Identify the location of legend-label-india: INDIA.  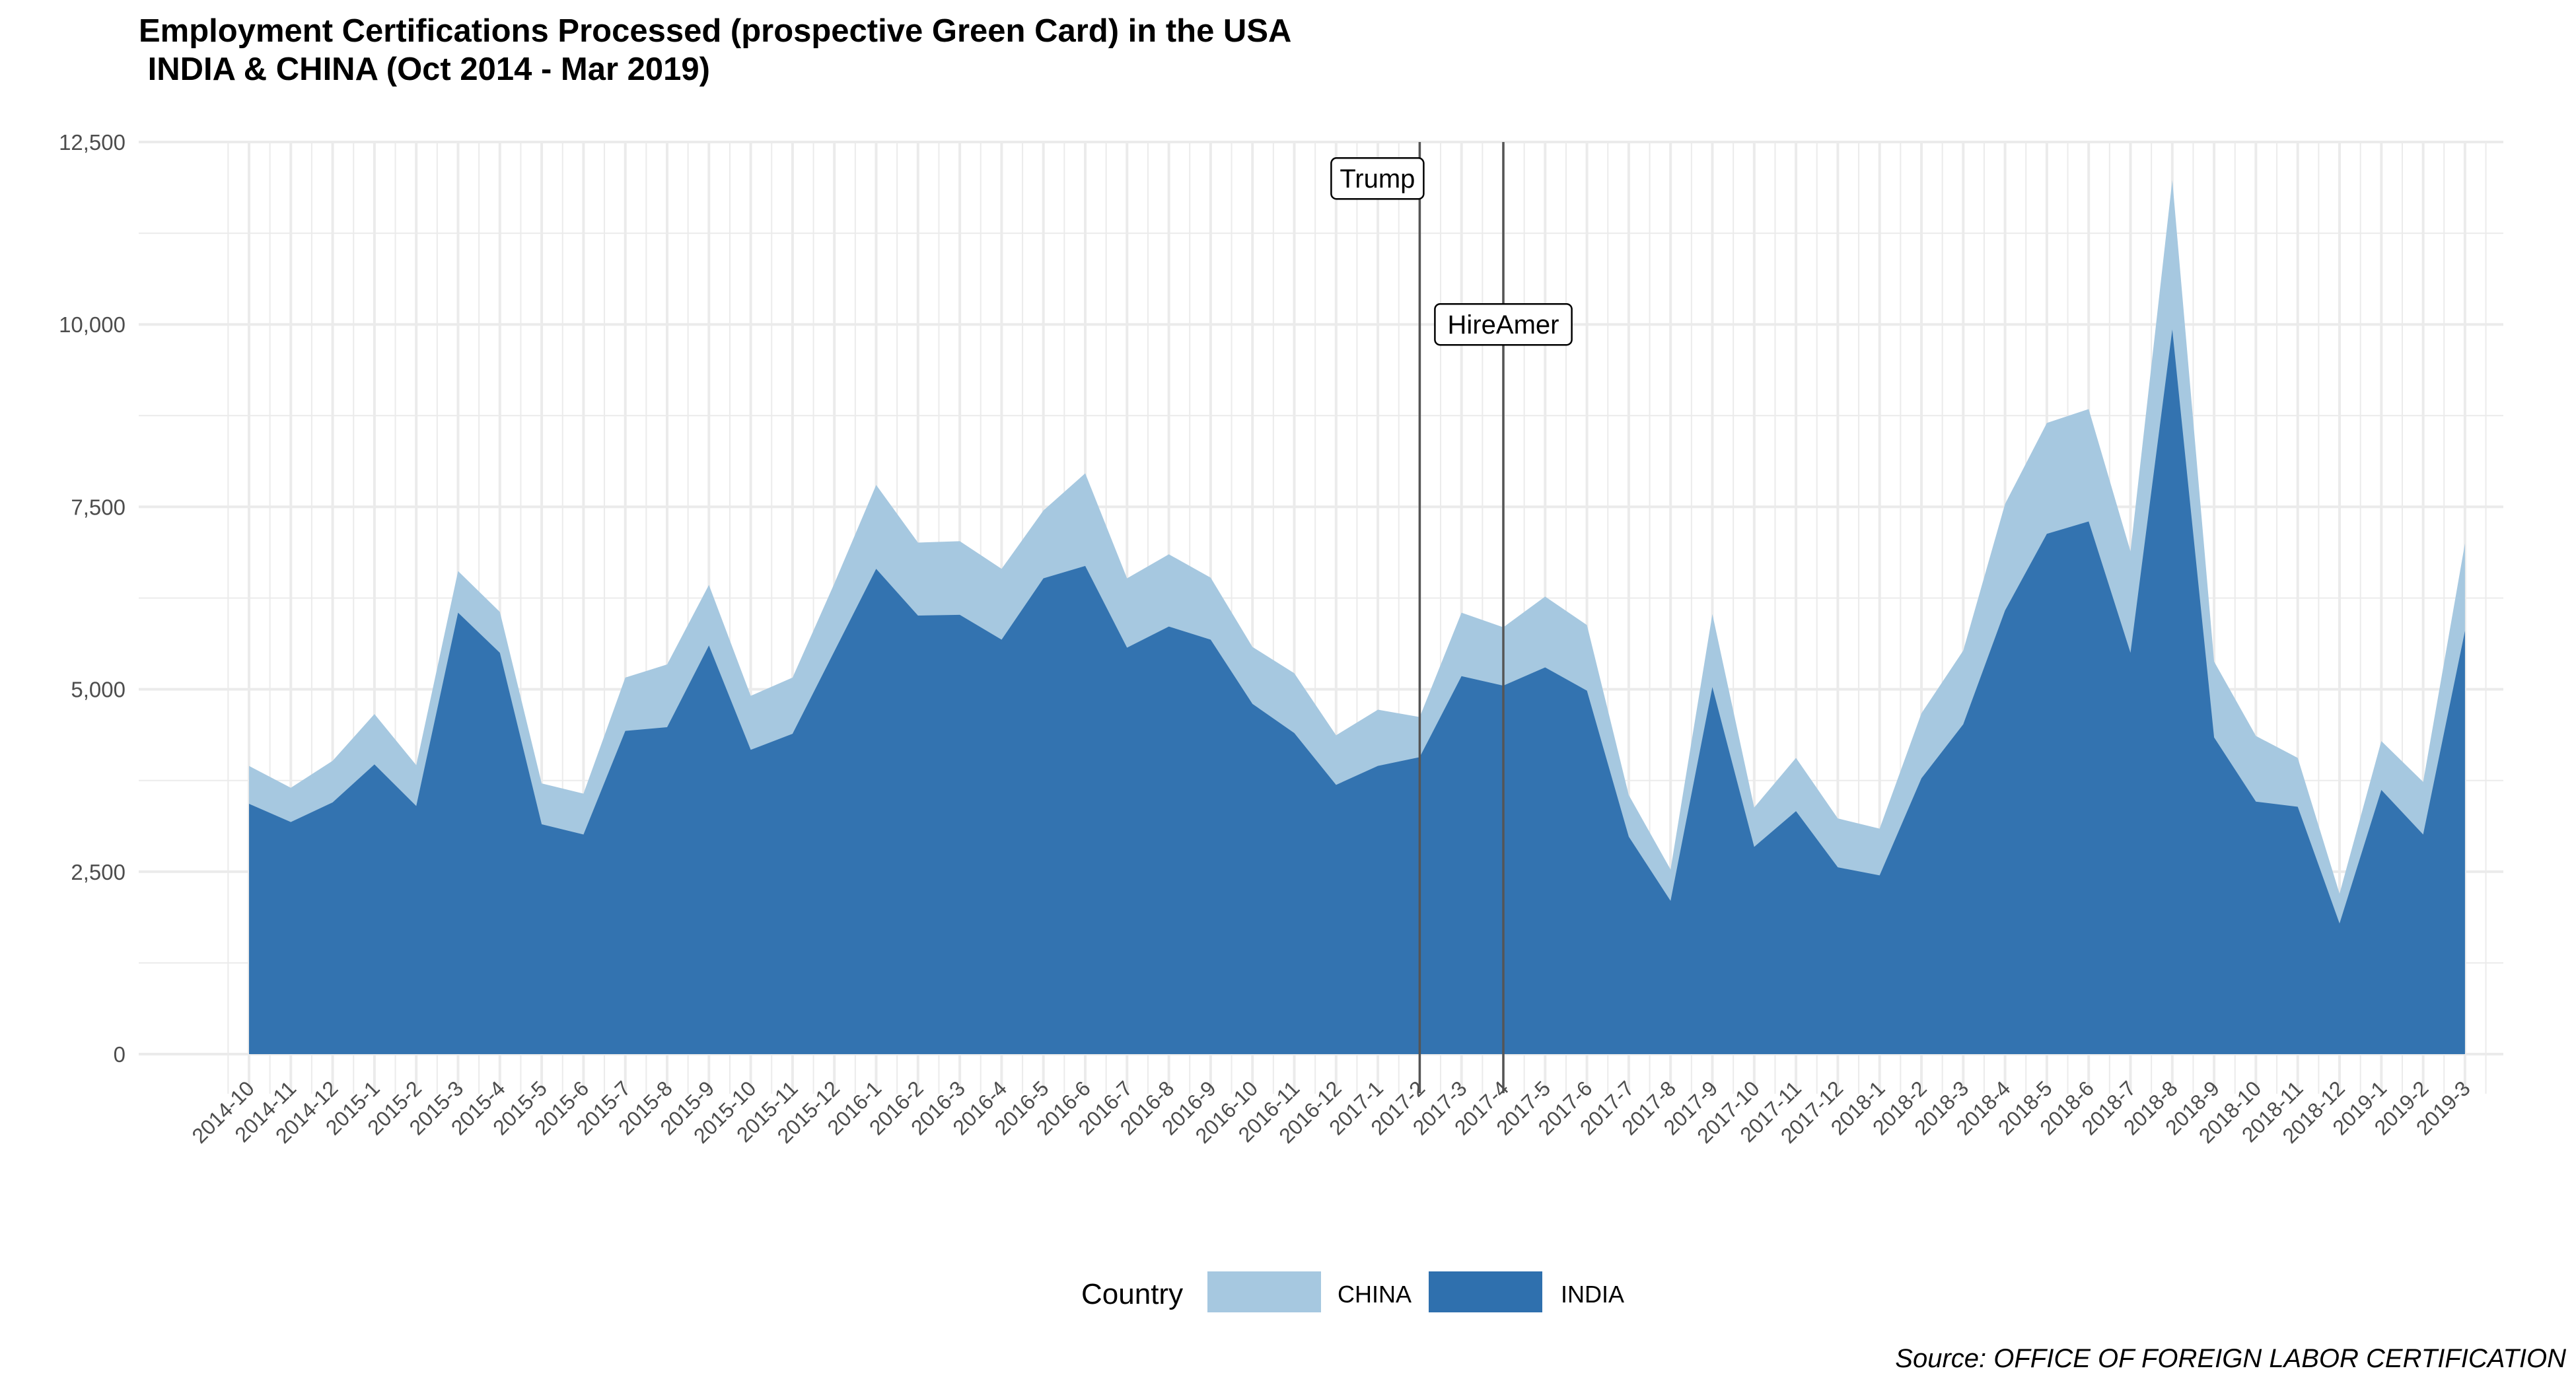
(1593, 1294).